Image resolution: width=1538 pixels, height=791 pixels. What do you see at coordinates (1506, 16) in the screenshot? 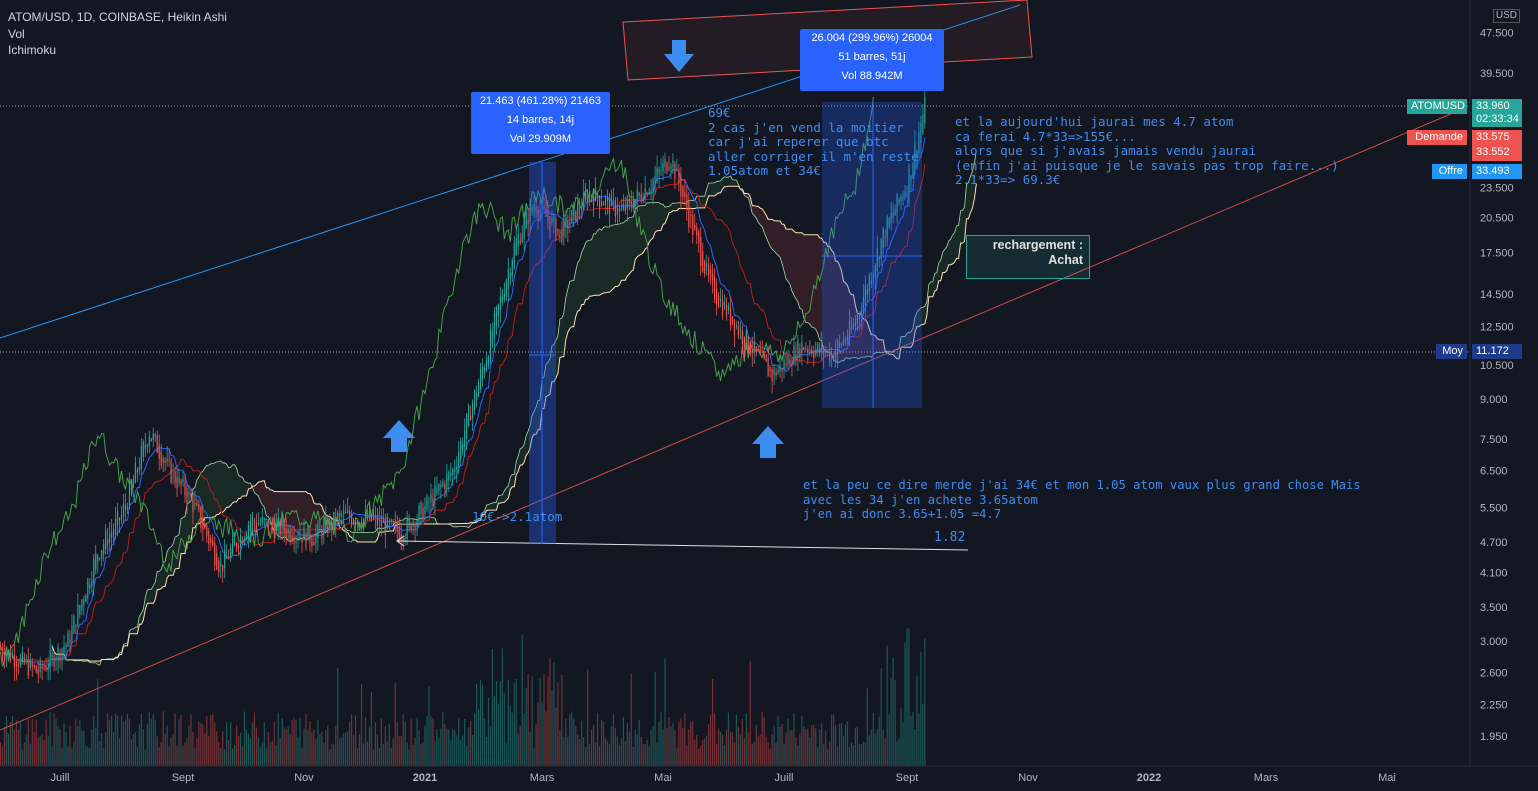
I see `currency-label: USD` at bounding box center [1506, 16].